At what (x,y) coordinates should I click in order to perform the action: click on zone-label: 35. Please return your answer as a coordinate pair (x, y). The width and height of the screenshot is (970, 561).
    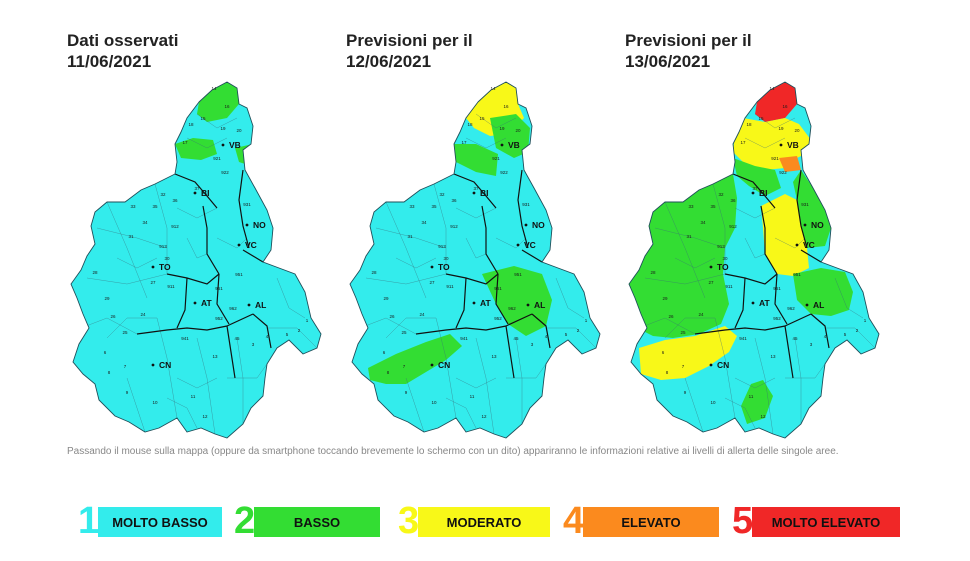
    Looking at the image, I should click on (155, 206).